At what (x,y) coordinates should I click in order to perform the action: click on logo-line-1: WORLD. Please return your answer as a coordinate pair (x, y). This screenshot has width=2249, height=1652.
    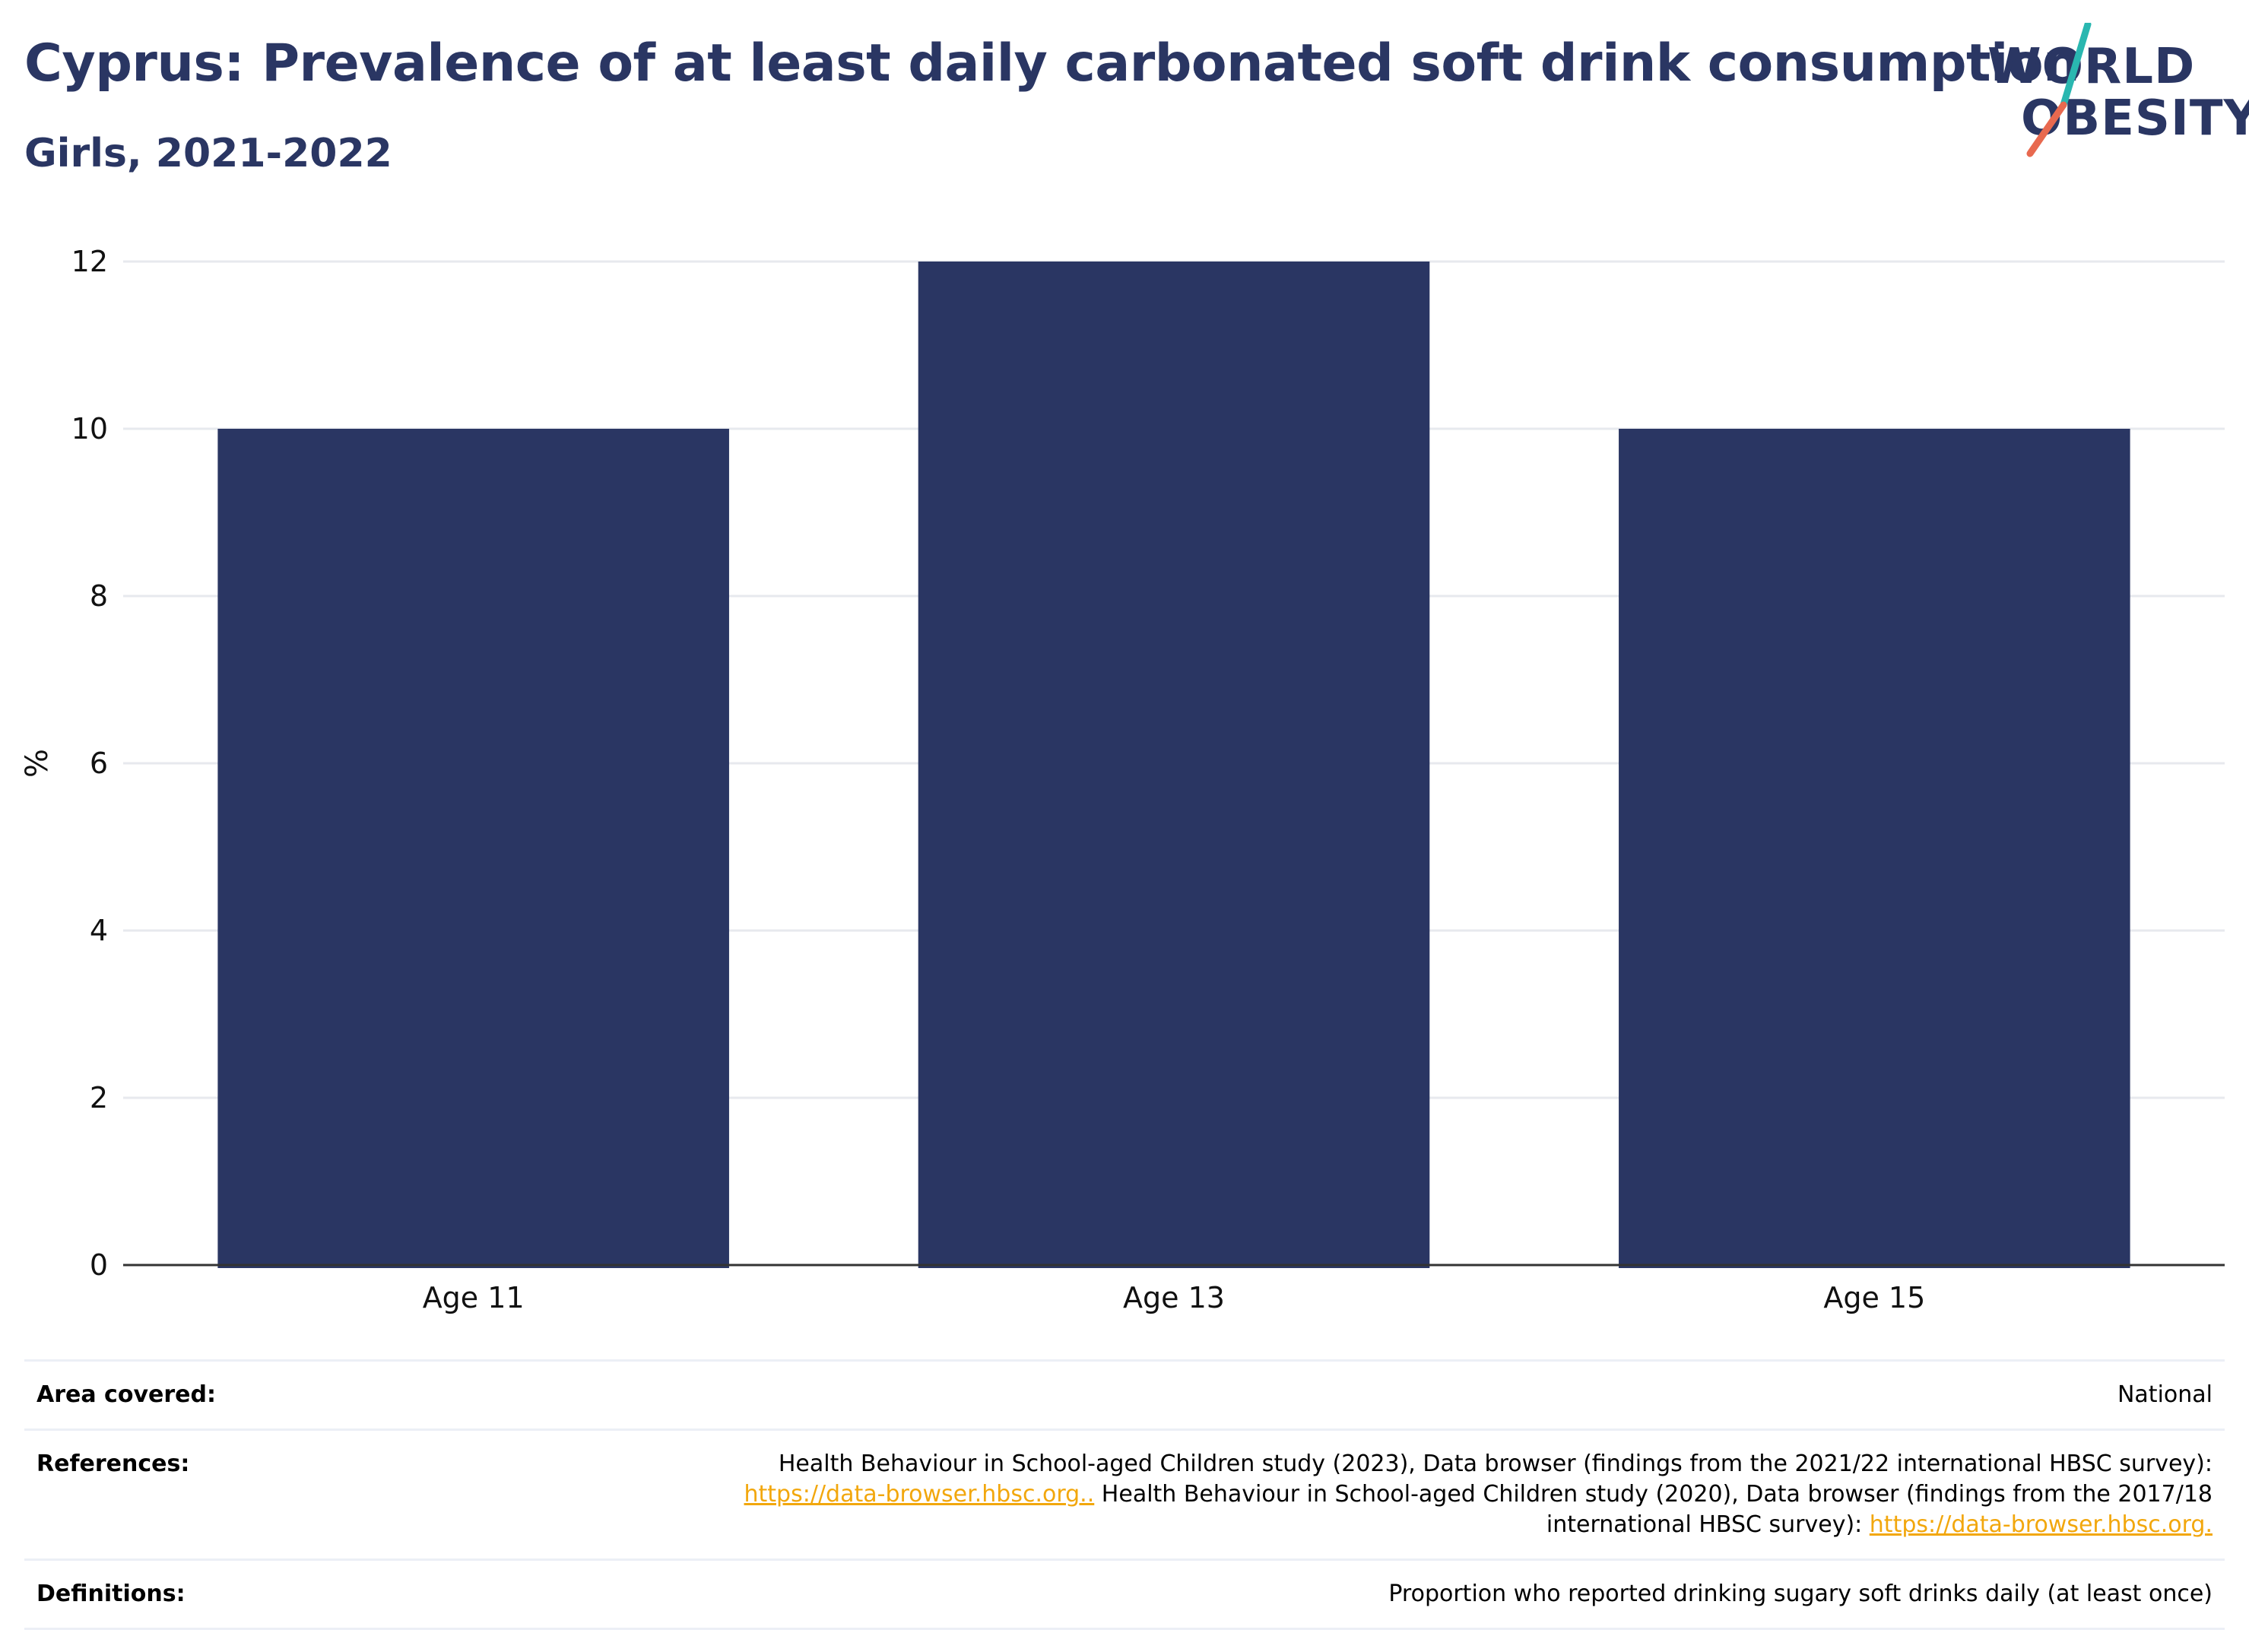
    Looking at the image, I should click on (2091, 67).